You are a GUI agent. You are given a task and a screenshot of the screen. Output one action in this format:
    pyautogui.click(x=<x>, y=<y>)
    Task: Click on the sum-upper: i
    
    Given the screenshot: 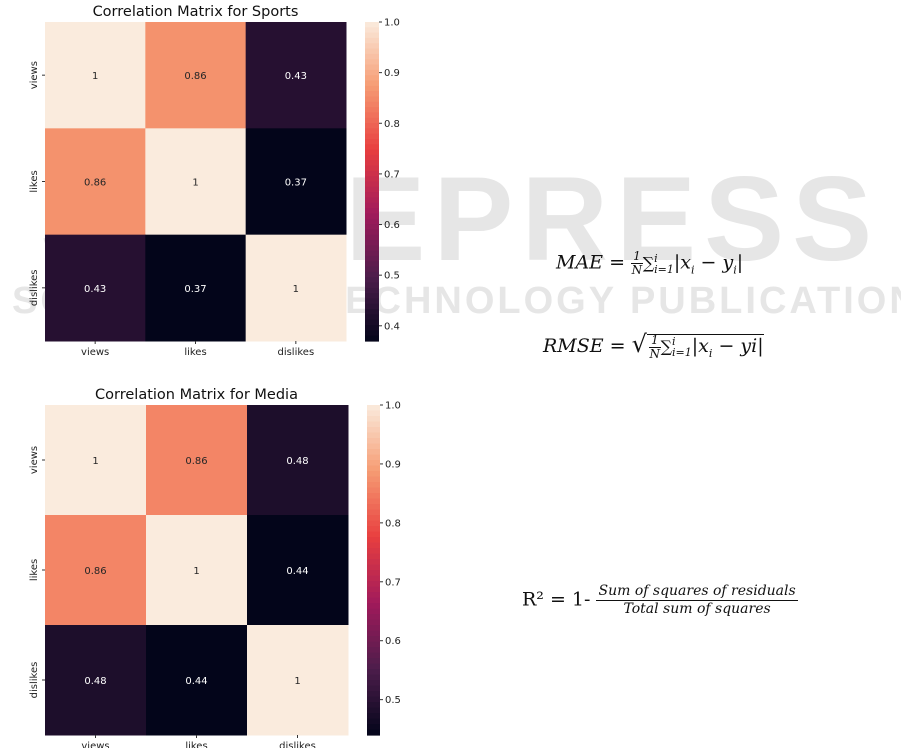 What is the action you would take?
    pyautogui.click(x=656, y=258)
    